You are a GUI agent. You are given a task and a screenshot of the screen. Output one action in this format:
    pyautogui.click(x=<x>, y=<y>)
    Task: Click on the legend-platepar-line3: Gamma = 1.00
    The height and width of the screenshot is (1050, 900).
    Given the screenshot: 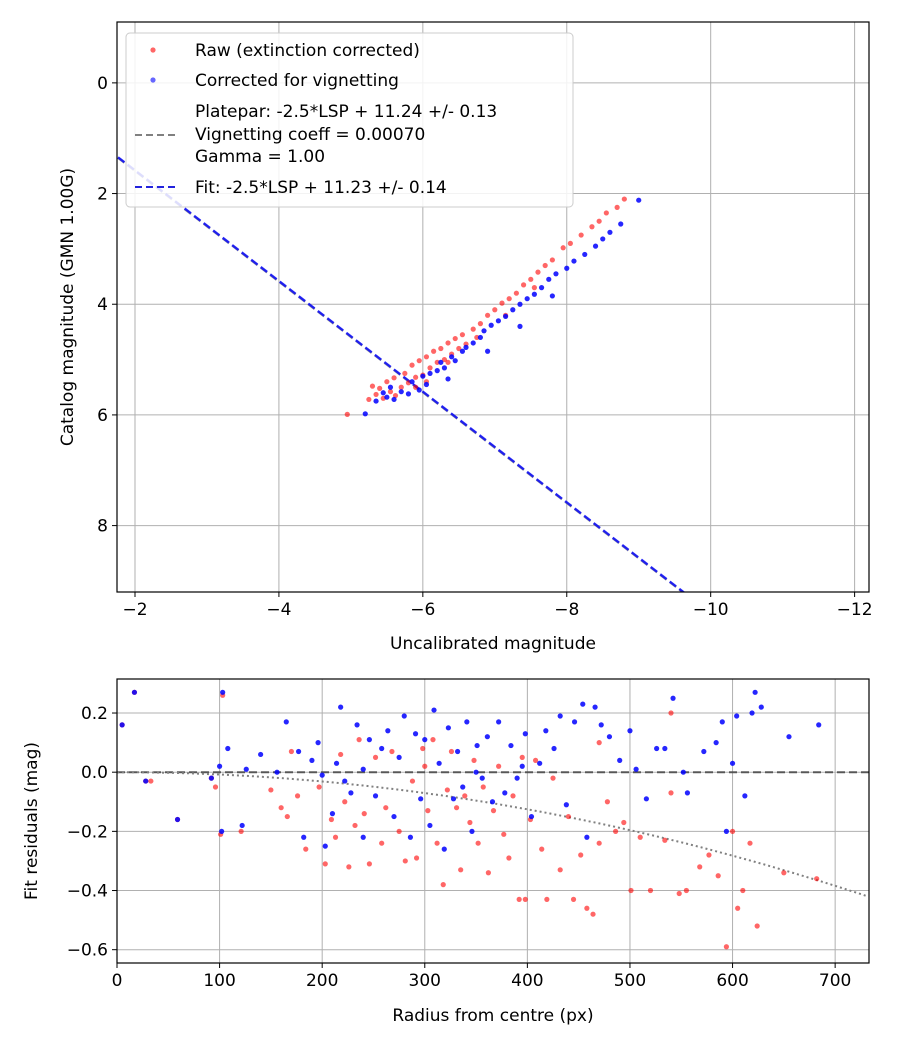 What is the action you would take?
    pyautogui.click(x=260, y=157)
    